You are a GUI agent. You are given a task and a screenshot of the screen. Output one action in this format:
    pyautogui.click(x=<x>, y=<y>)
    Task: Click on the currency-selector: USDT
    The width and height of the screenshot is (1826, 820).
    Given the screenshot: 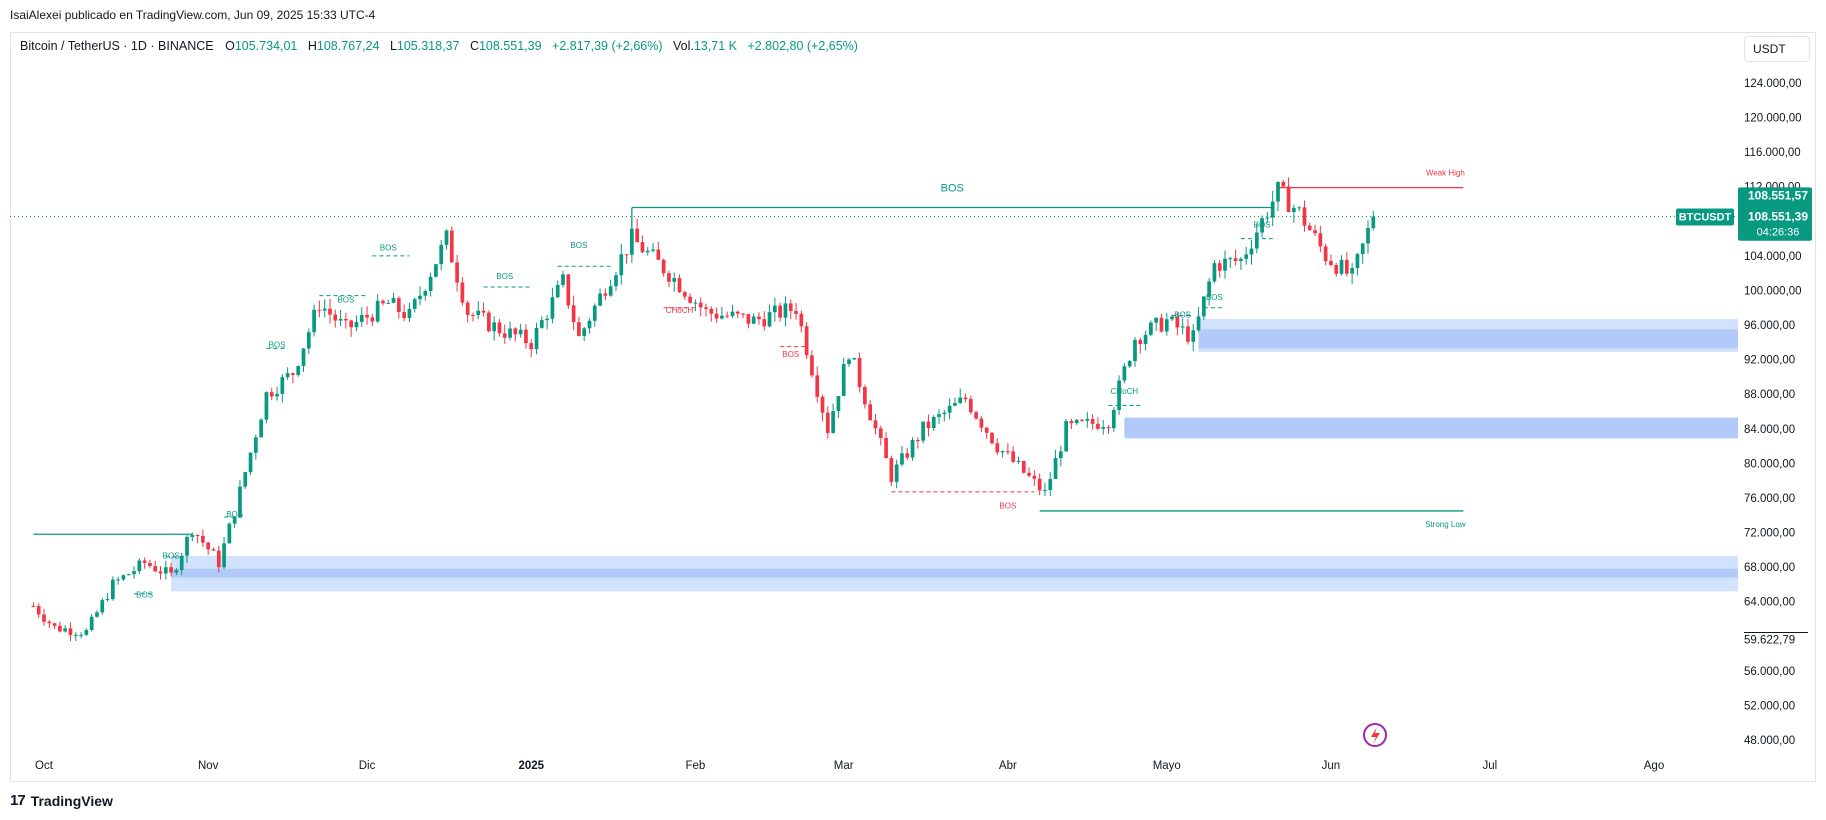 What is the action you would take?
    pyautogui.click(x=1777, y=49)
    